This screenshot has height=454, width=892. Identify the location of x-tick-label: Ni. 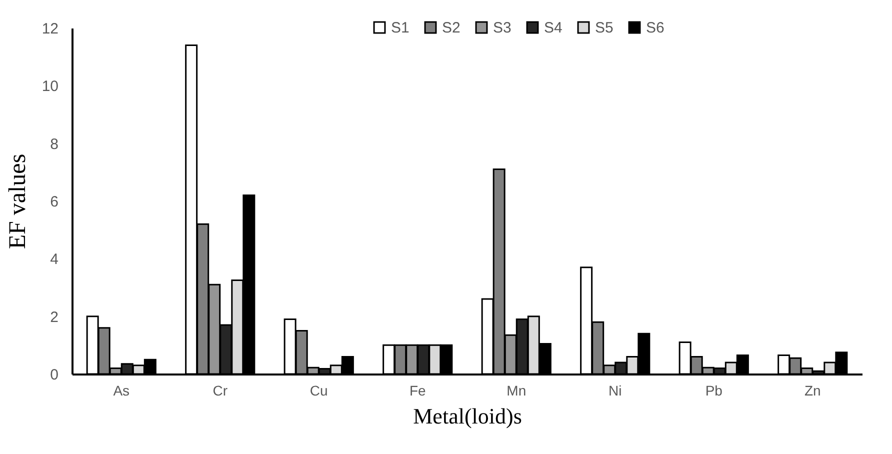
(615, 390).